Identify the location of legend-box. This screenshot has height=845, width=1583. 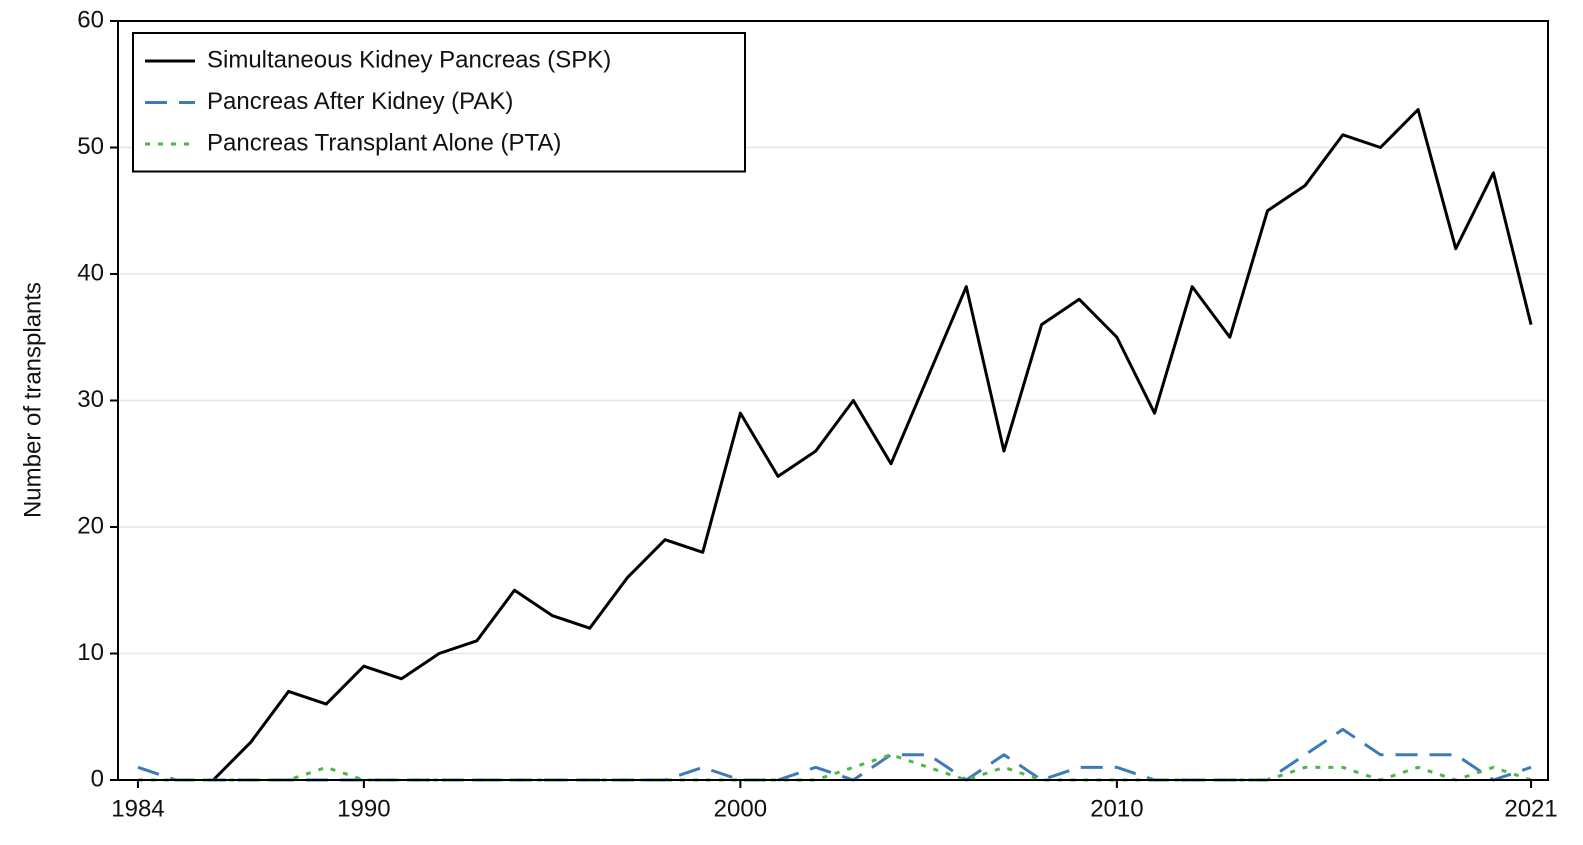
(439, 102).